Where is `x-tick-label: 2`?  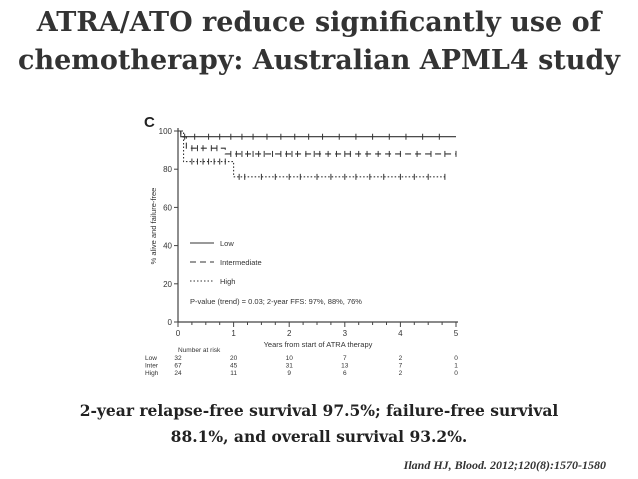
x-tick-label: 2 is located at coordinates (289, 333).